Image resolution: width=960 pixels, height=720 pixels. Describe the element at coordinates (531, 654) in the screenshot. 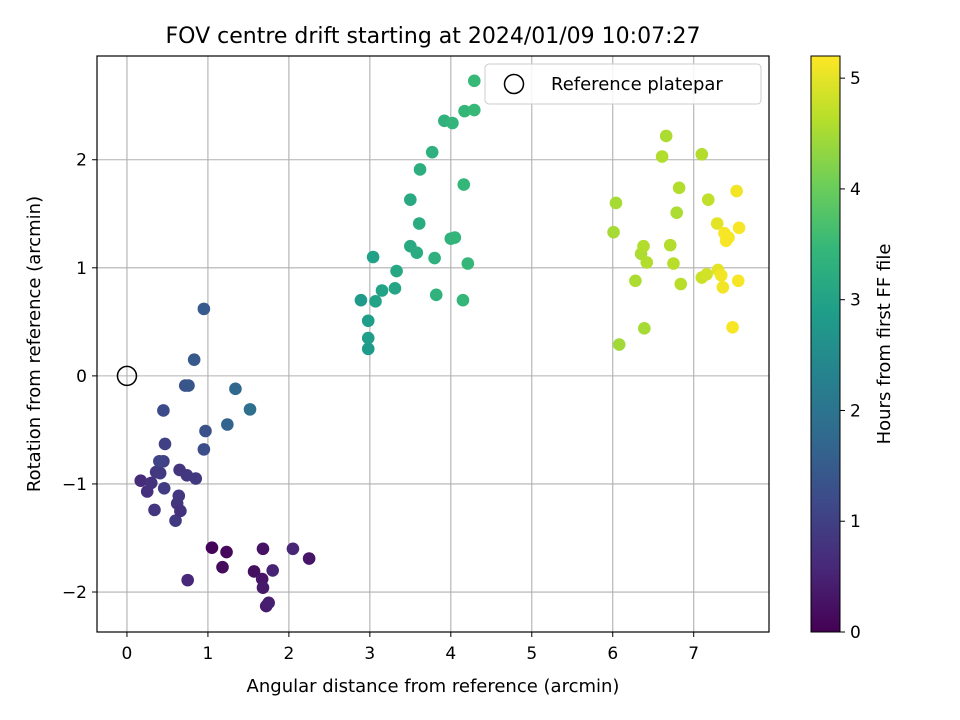

I see `x-tick-label: 5` at that location.